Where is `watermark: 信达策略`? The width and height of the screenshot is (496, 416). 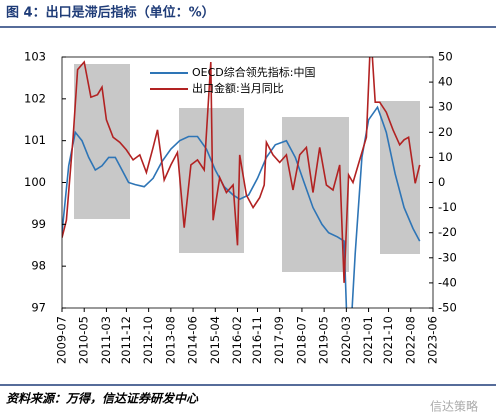 watermark: 信达策略 is located at coordinates (454, 406).